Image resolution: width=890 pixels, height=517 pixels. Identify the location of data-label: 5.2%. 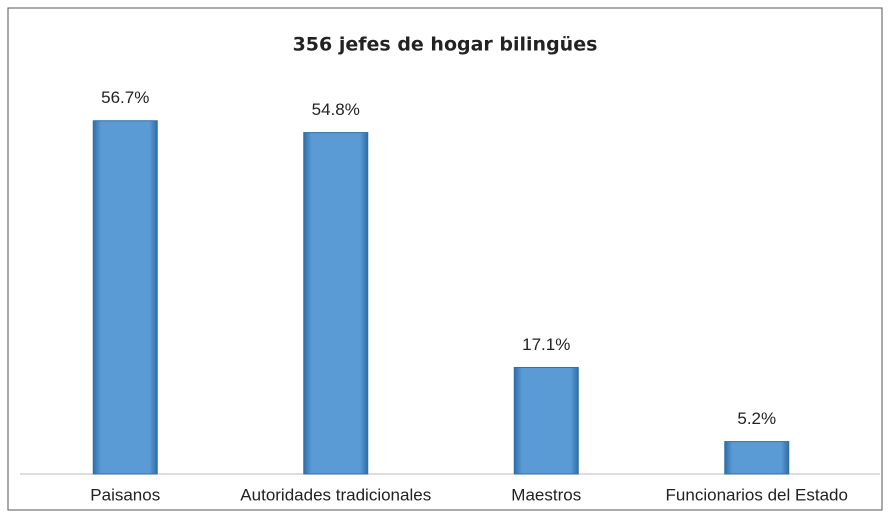
(756, 418).